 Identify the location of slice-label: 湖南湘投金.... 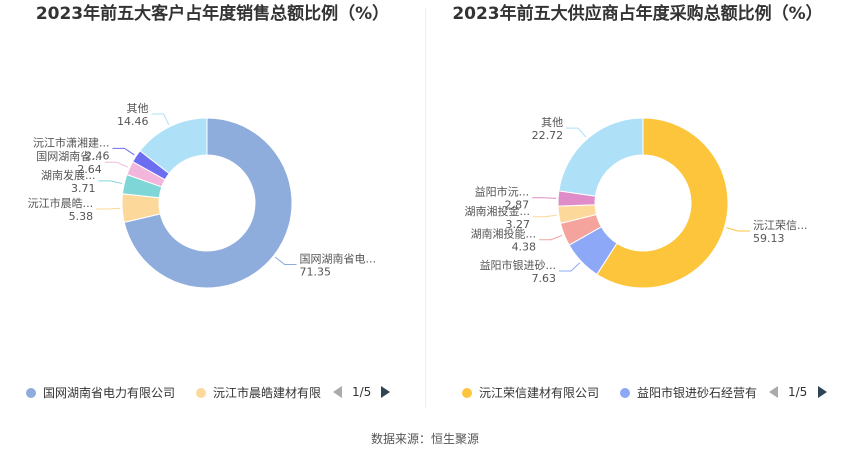
(497, 211).